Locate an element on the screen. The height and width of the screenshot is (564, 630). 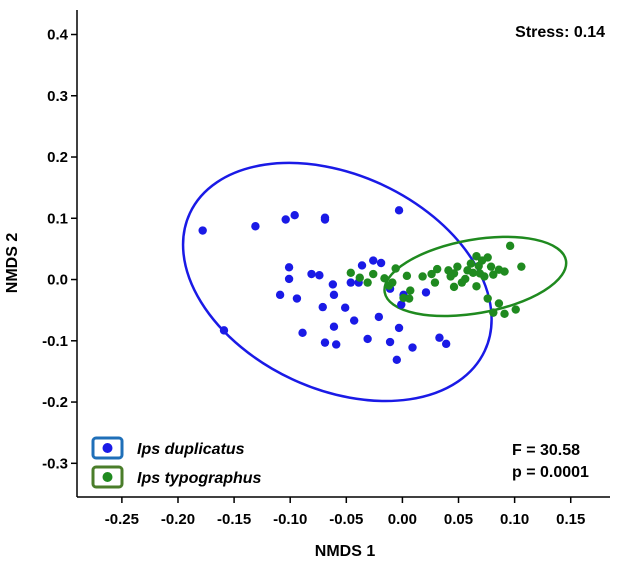
x-tick-label: -0.05 is located at coordinates (346, 519).